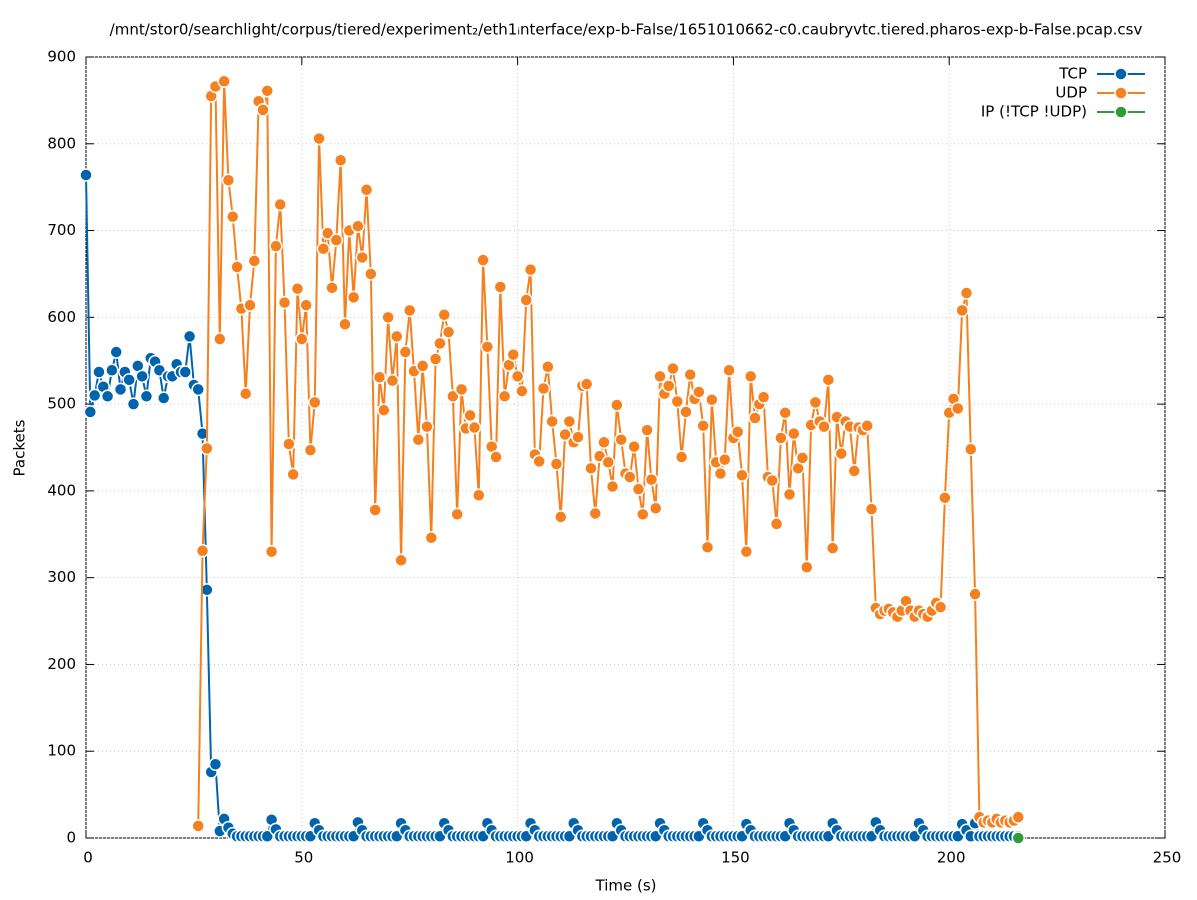 The image size is (1197, 900). Describe the element at coordinates (88, 858) in the screenshot. I see `x-tick-label: 0` at that location.